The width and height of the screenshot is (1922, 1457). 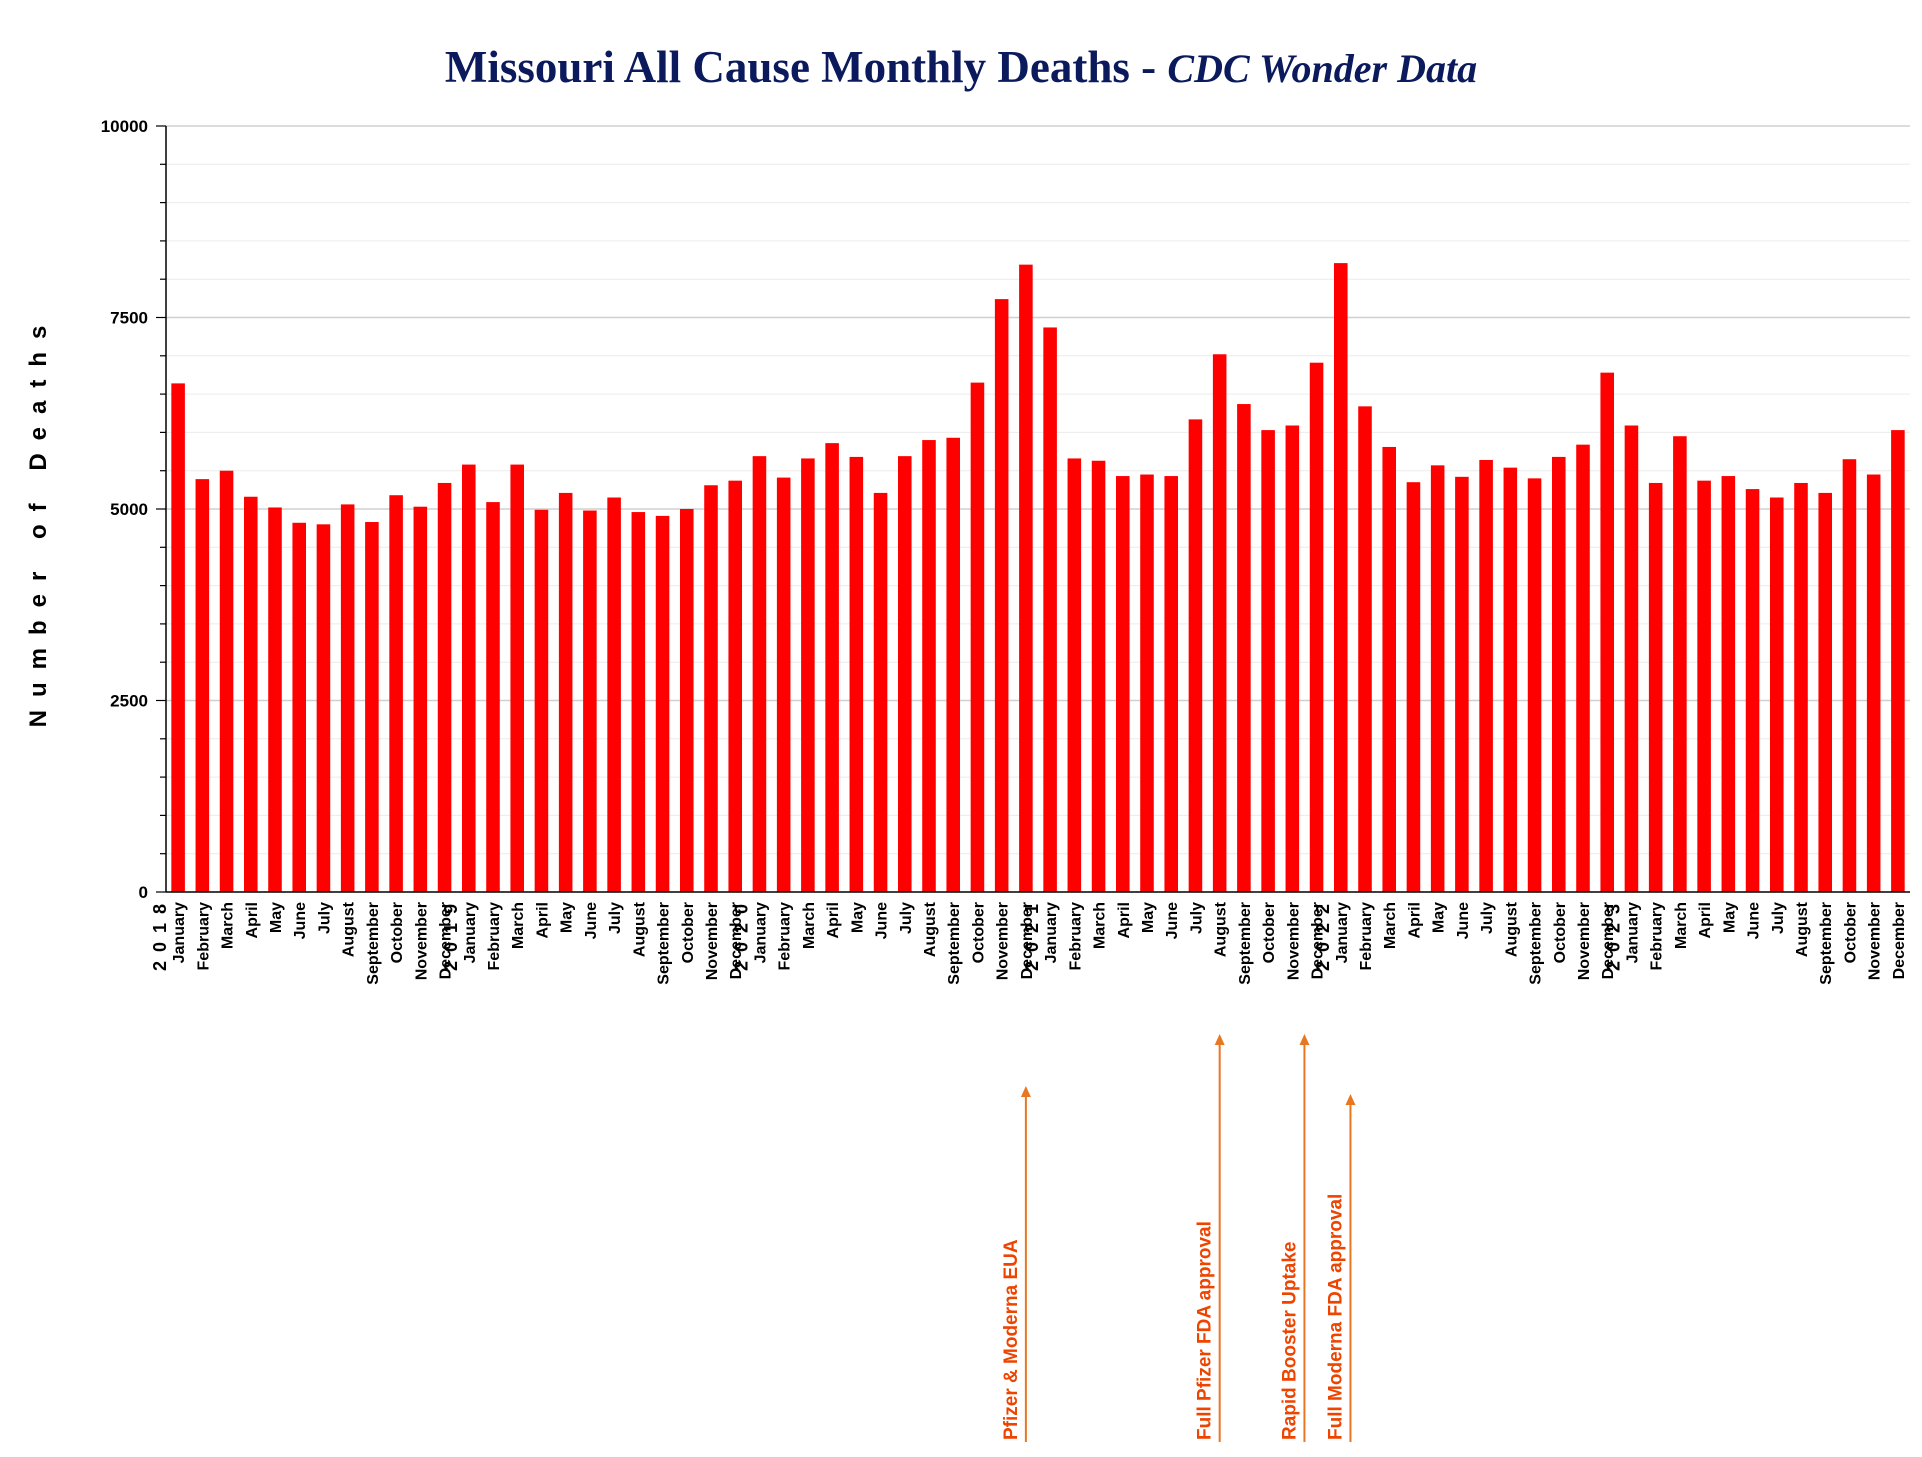 What do you see at coordinates (806, 67) in the screenshot?
I see `chart-title-main: Missouri All Cause Monthly Deaths -` at bounding box center [806, 67].